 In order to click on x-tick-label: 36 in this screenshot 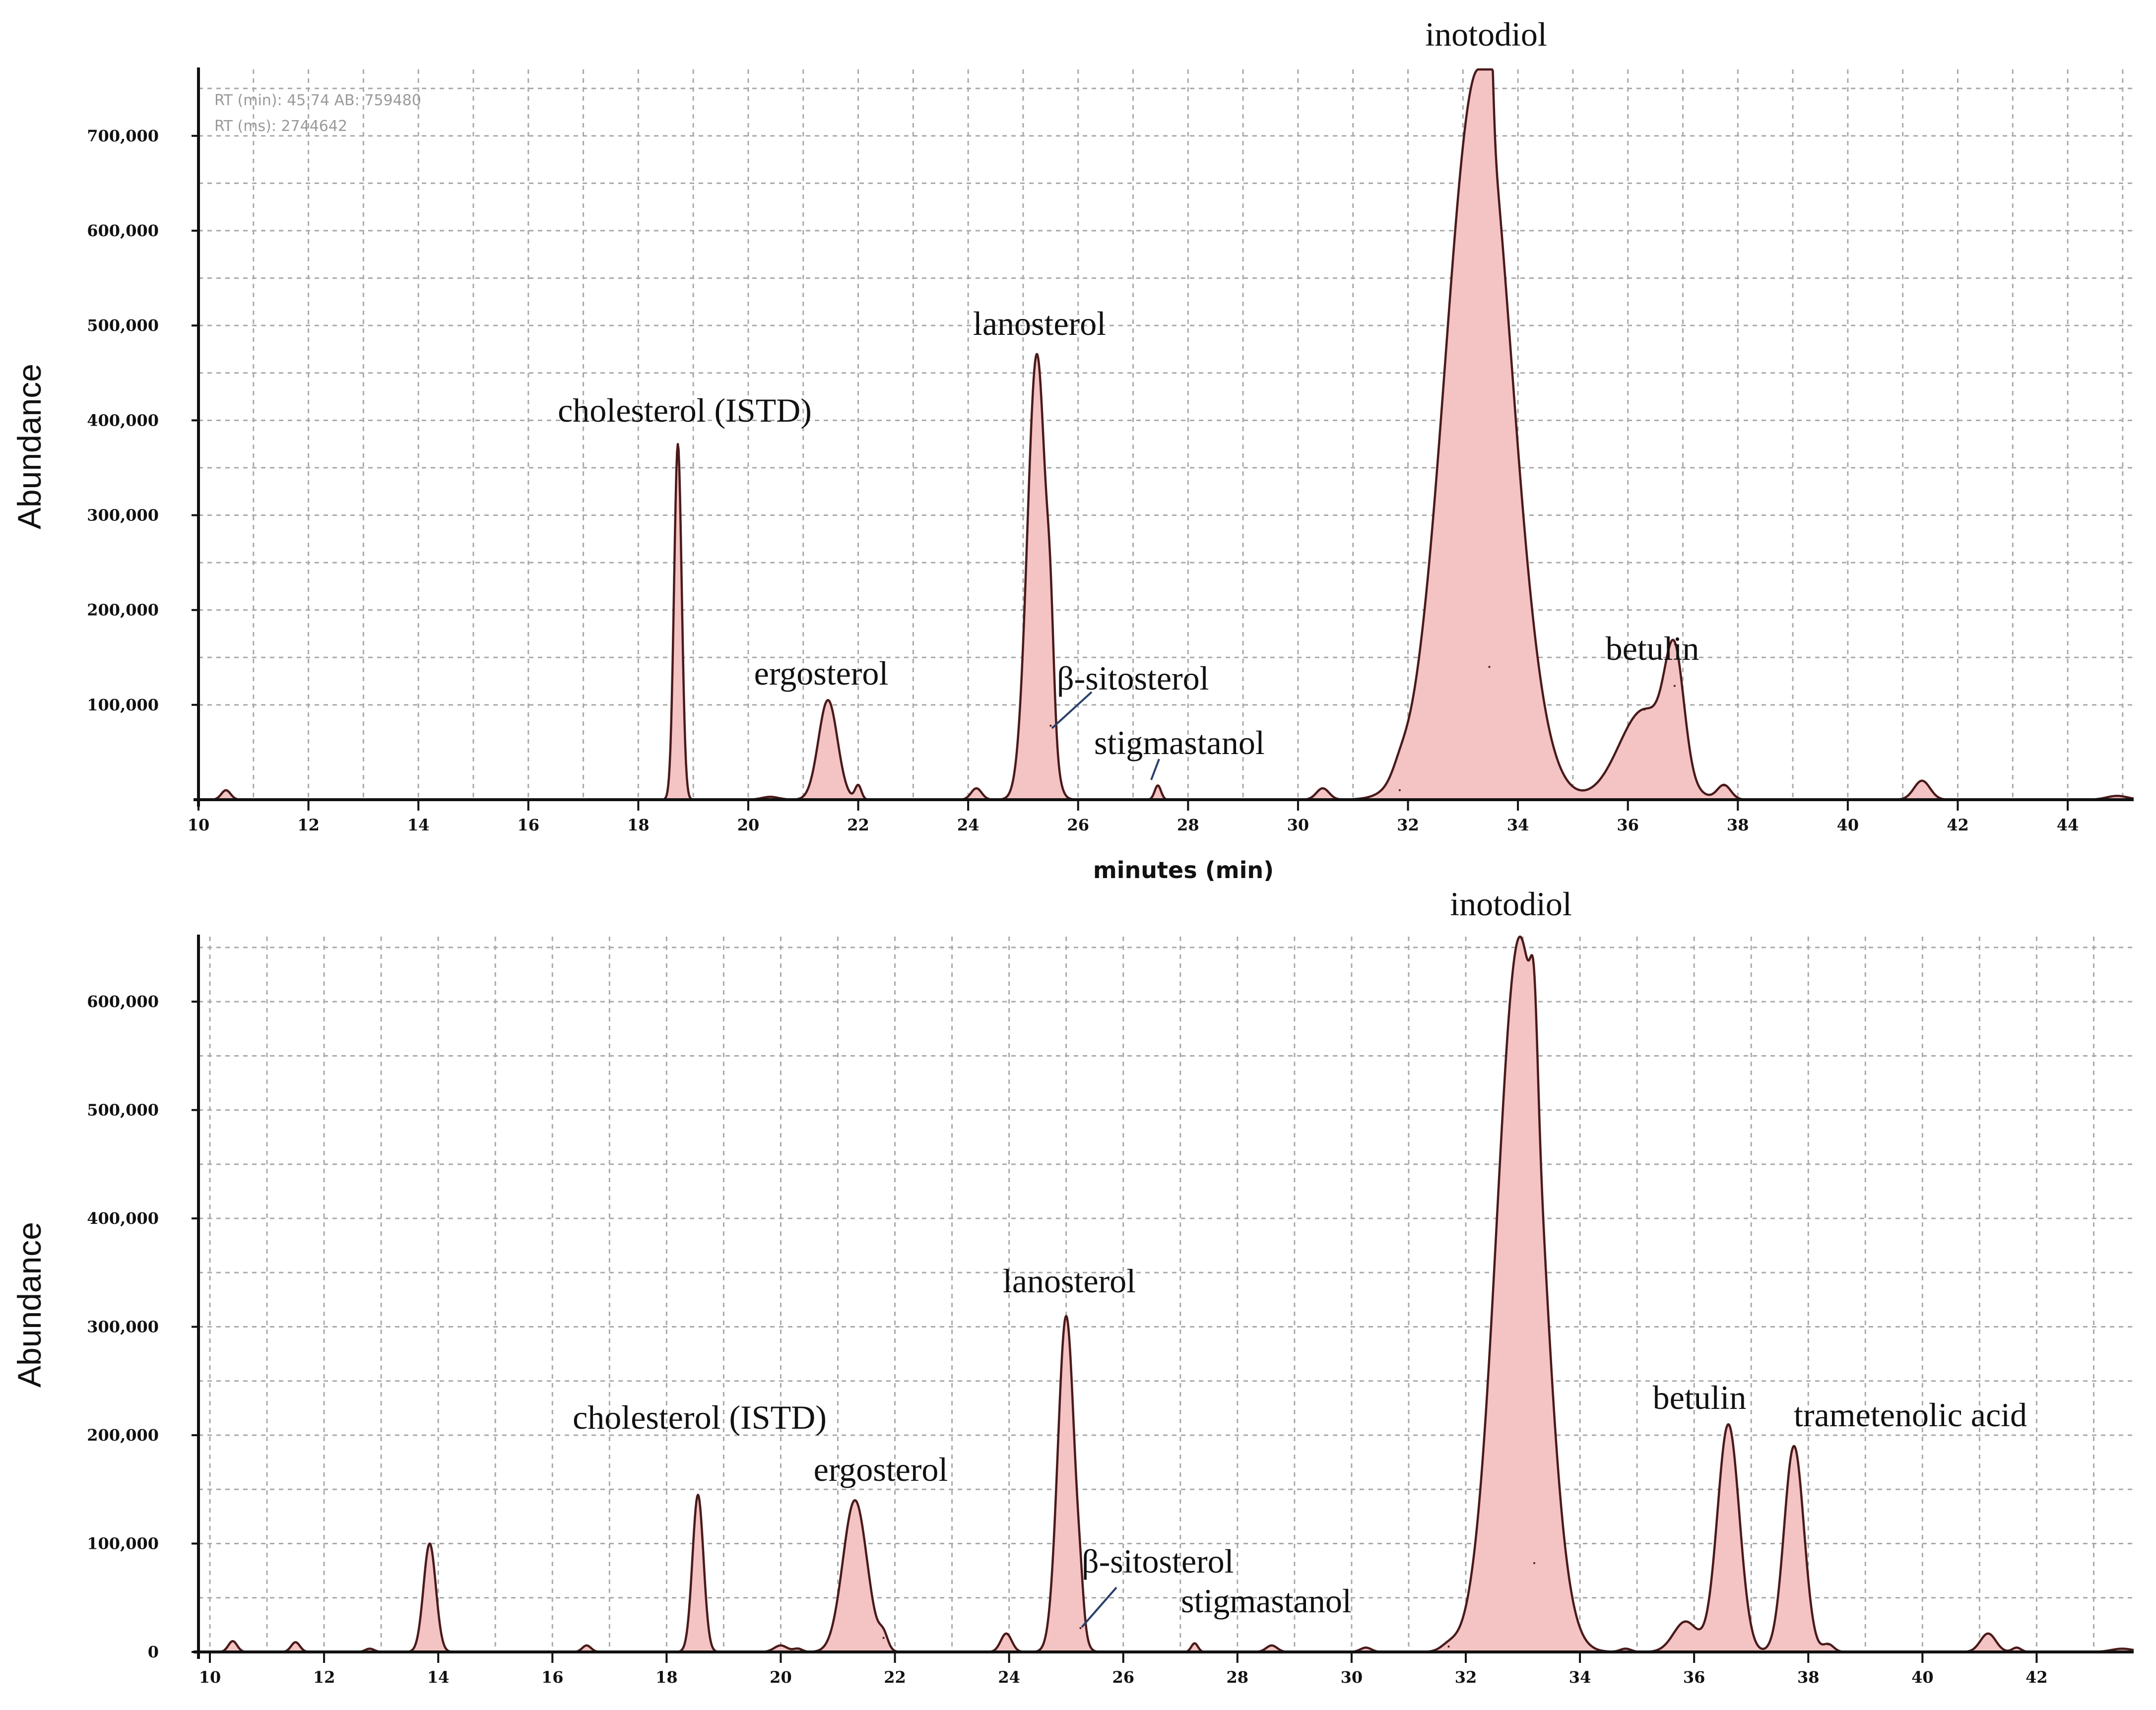, I will do `click(1694, 1677)`.